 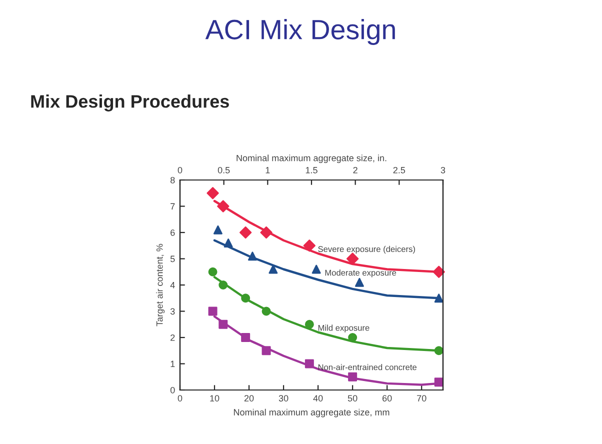 What do you see at coordinates (172, 364) in the screenshot?
I see `y-tick-label: 1` at bounding box center [172, 364].